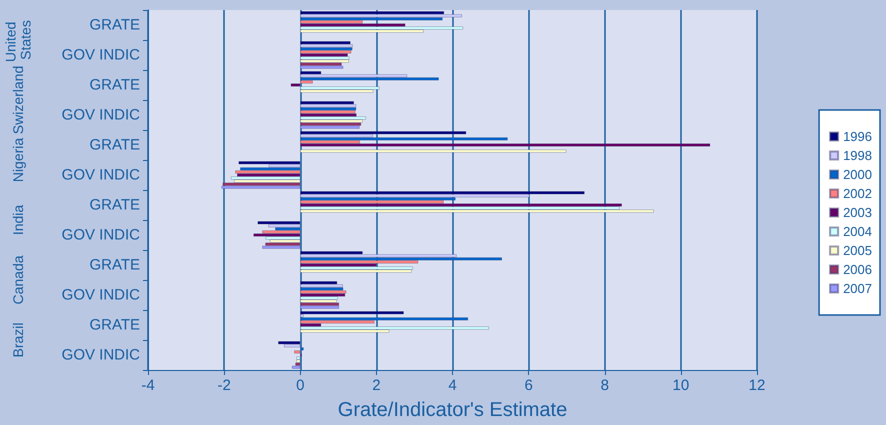 The image size is (886, 425). I want to click on x-tick-label: 8, so click(604, 385).